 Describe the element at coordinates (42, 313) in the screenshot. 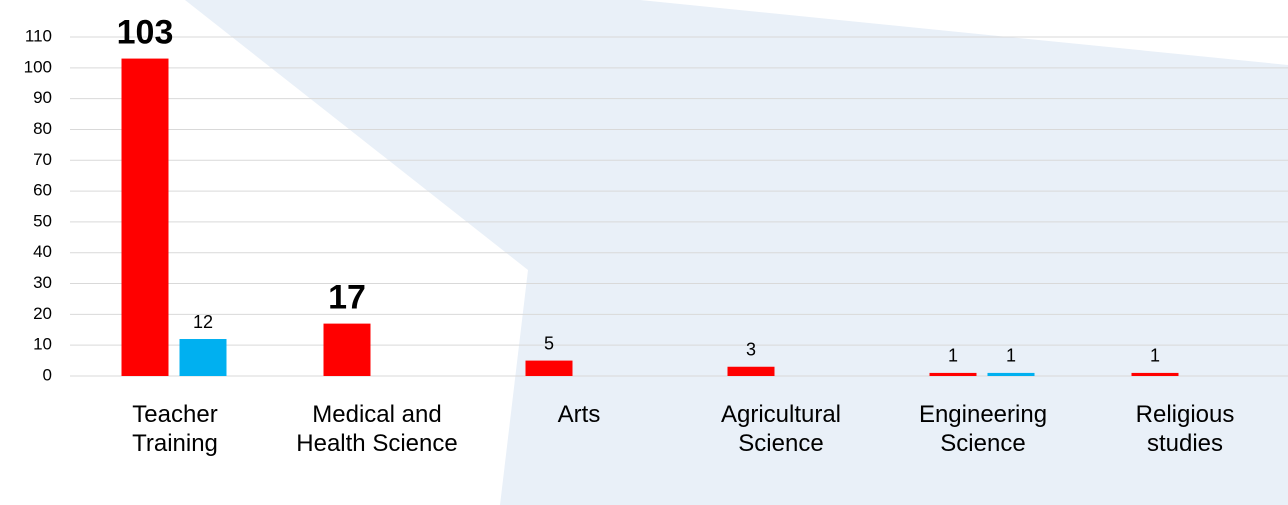

I see `y-tick-label: 20` at that location.